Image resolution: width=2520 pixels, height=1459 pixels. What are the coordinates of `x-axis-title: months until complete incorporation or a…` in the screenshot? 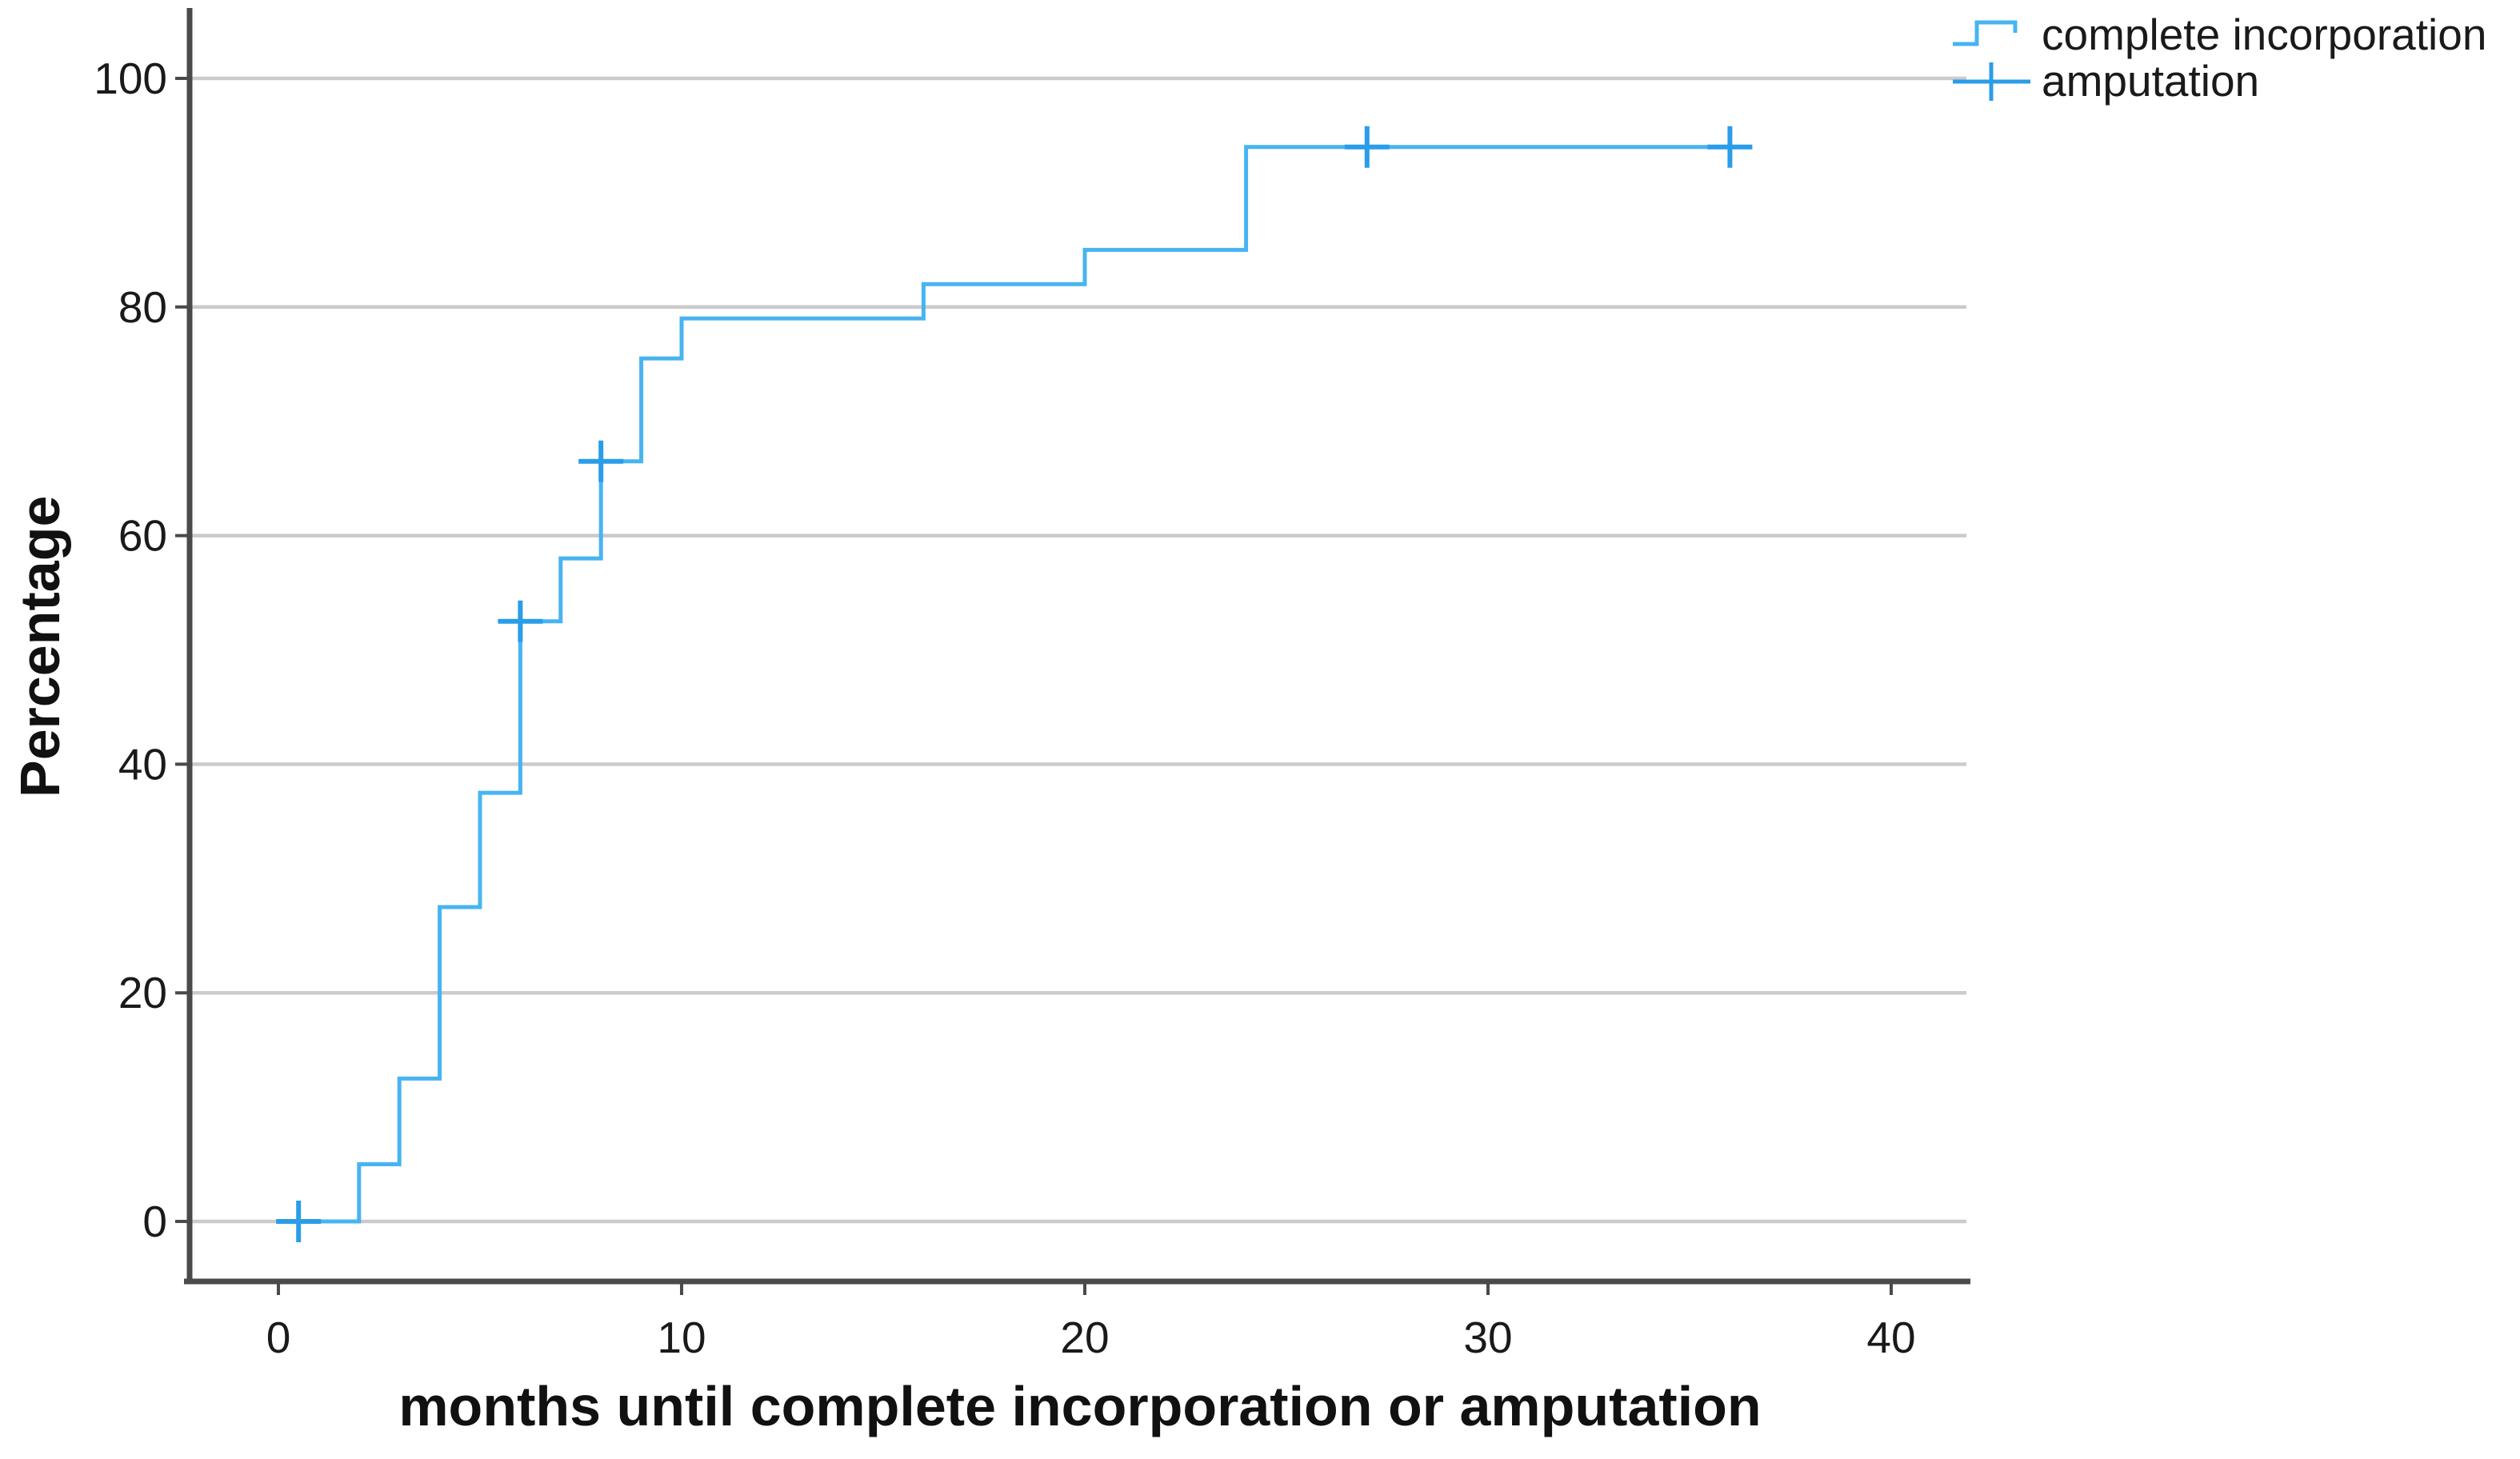 It's located at (1080, 1406).